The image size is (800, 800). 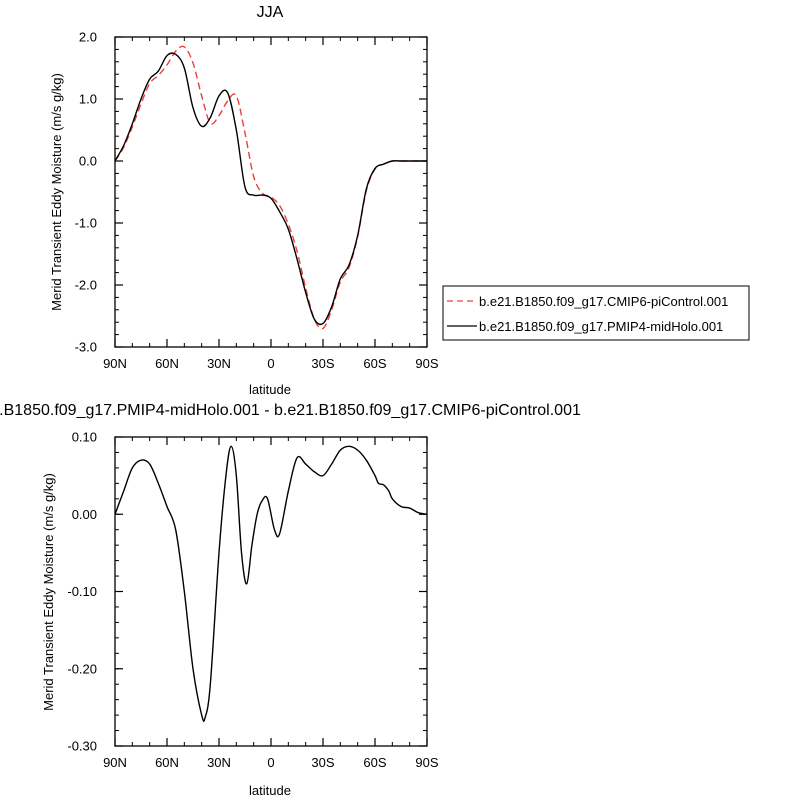 I want to click on top-x-tick-label: 90N, so click(x=115, y=363).